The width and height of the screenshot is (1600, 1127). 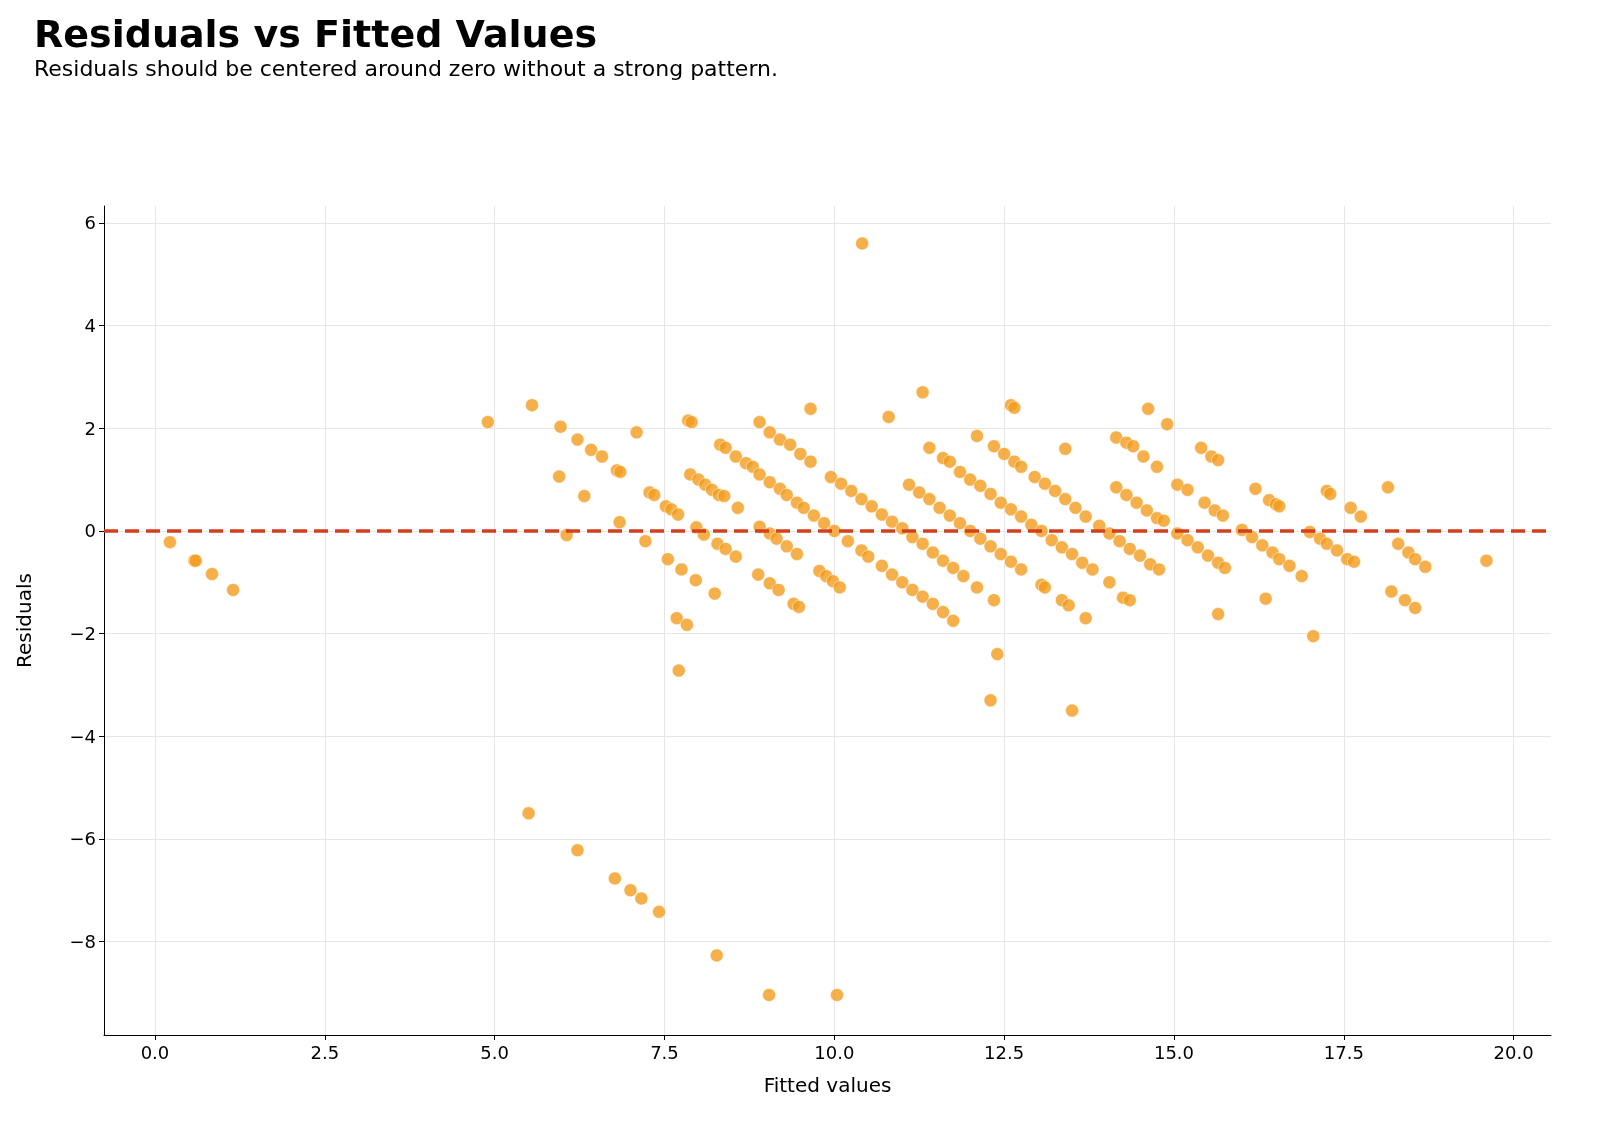 I want to click on y-tick-label: 0, so click(x=90, y=531).